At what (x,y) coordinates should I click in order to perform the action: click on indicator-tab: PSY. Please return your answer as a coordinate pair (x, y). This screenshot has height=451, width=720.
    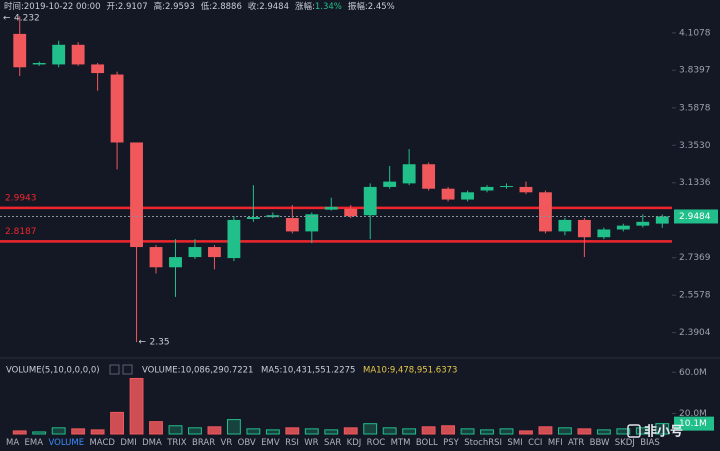
    Looking at the image, I should click on (451, 443).